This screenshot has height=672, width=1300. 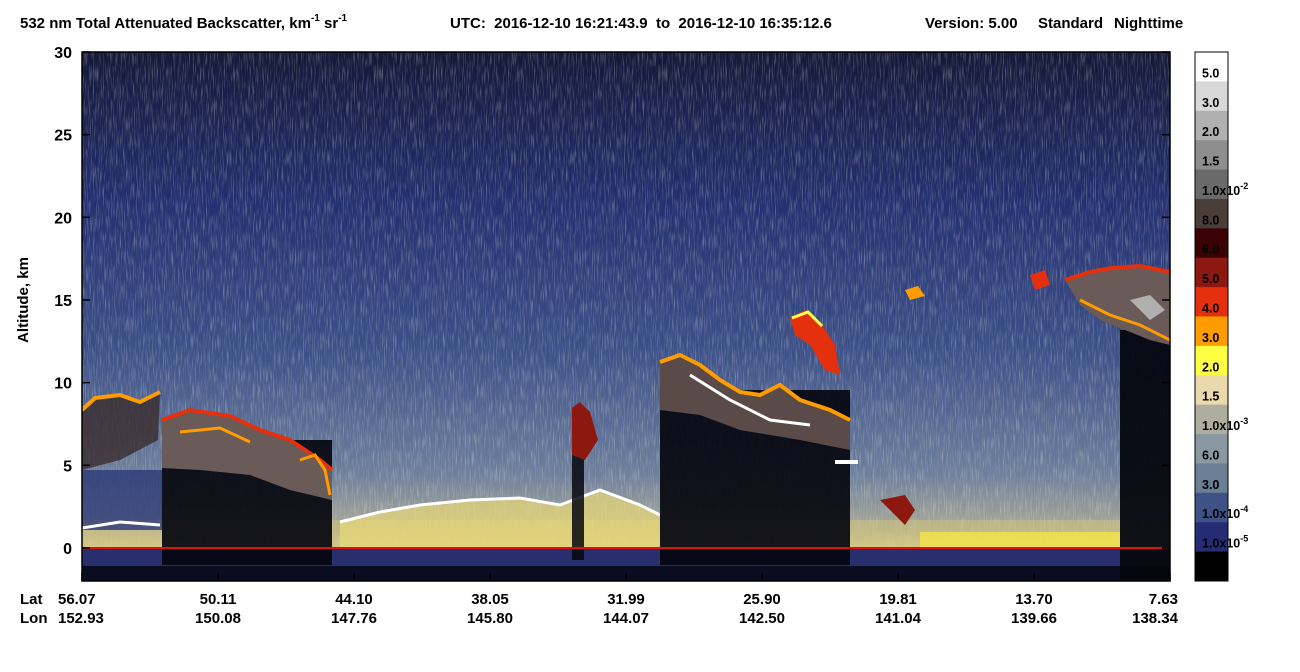 What do you see at coordinates (218, 599) in the screenshot?
I see `lat-tick-label: 50.11` at bounding box center [218, 599].